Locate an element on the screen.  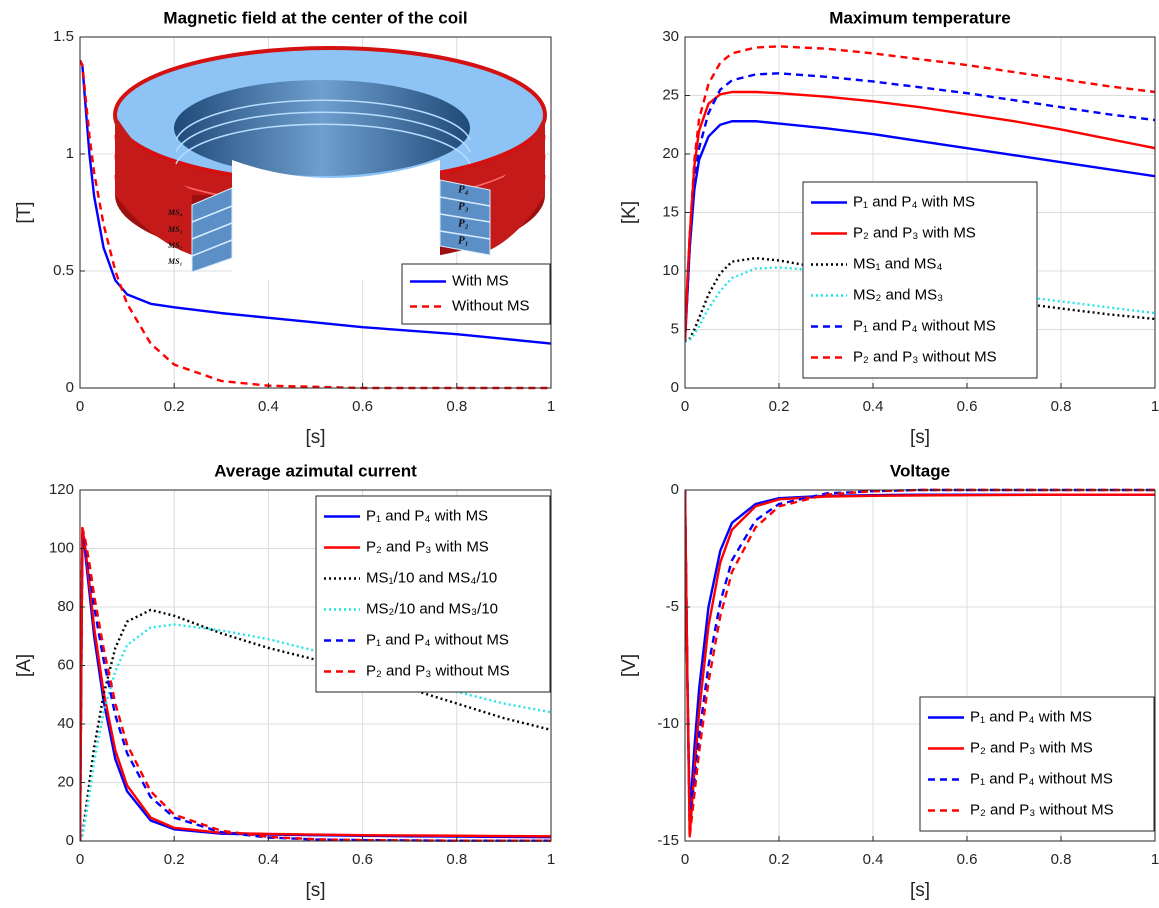
y-tick-label: 60 is located at coordinates (65, 664).